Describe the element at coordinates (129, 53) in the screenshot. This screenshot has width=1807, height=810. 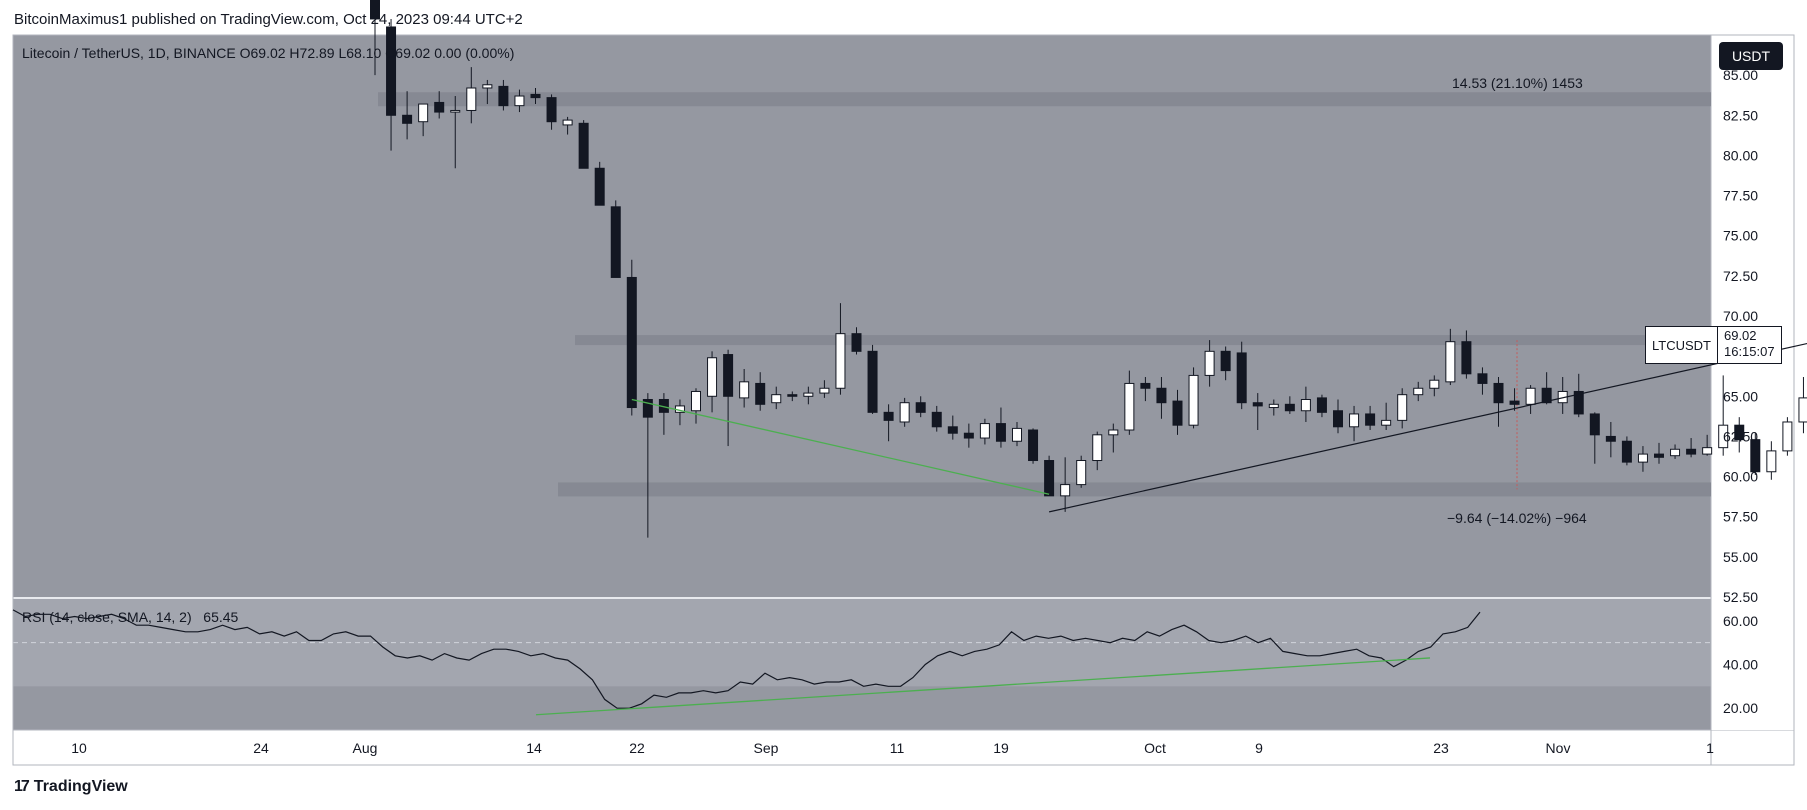
I see `symbol-name: Litecoin / TetherUS, 1D, BINANCE` at that location.